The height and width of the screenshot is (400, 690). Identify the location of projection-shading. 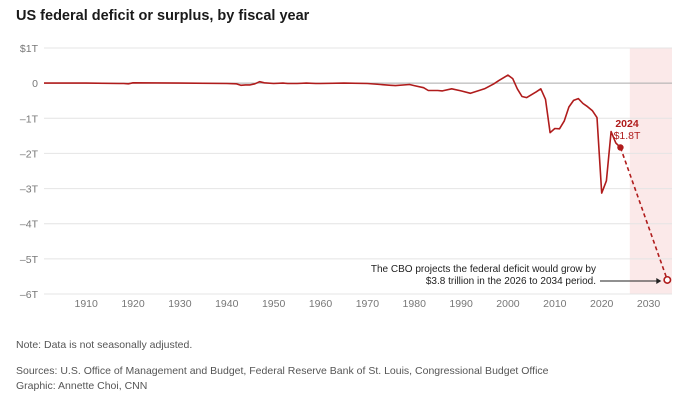
(650, 171).